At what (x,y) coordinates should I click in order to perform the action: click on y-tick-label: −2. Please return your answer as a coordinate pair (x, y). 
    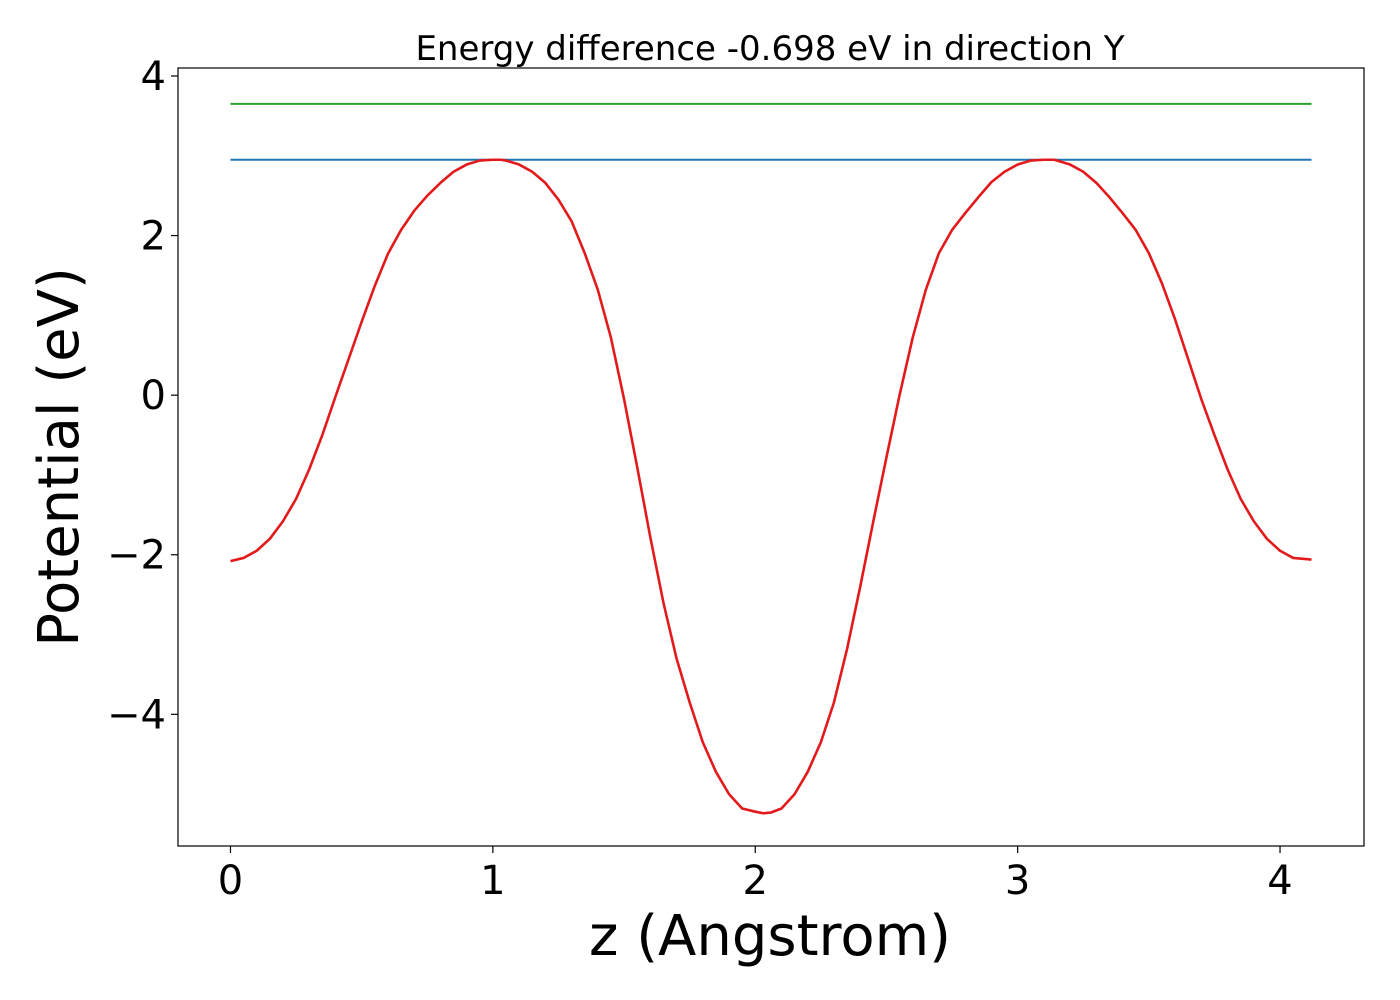
    Looking at the image, I should click on (136, 556).